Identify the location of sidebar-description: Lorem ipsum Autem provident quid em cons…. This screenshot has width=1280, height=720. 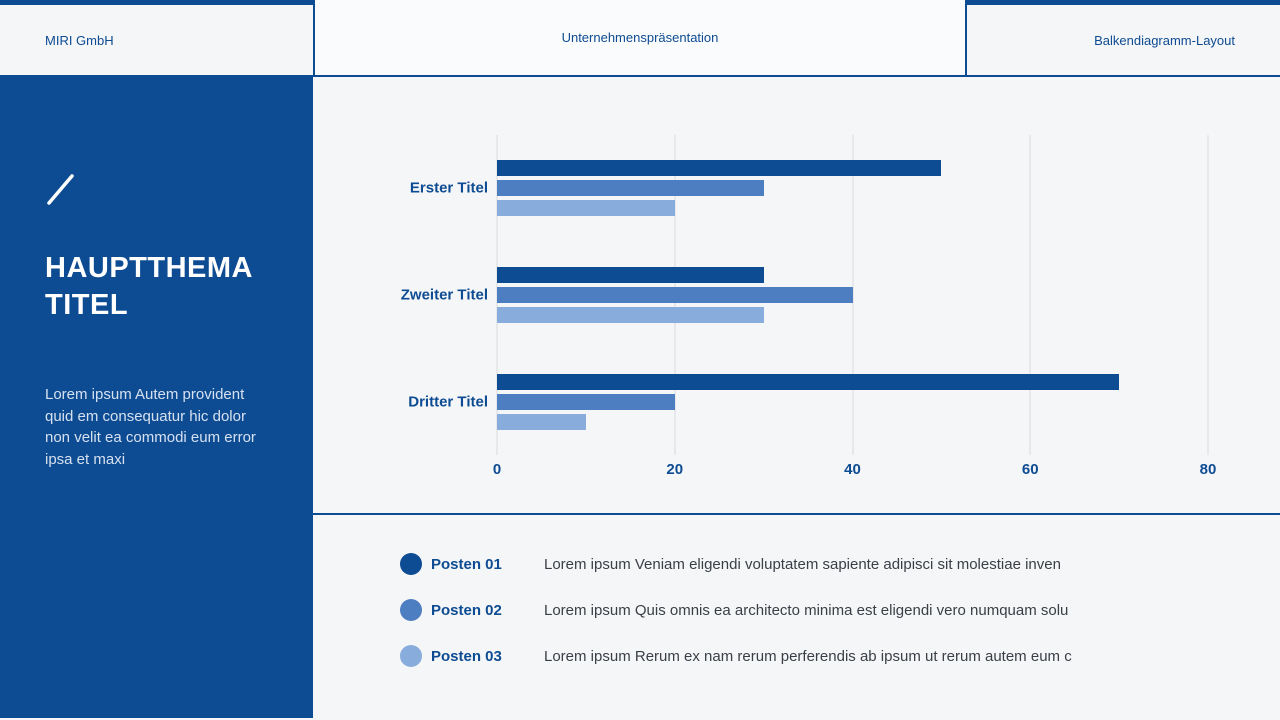
(150, 427).